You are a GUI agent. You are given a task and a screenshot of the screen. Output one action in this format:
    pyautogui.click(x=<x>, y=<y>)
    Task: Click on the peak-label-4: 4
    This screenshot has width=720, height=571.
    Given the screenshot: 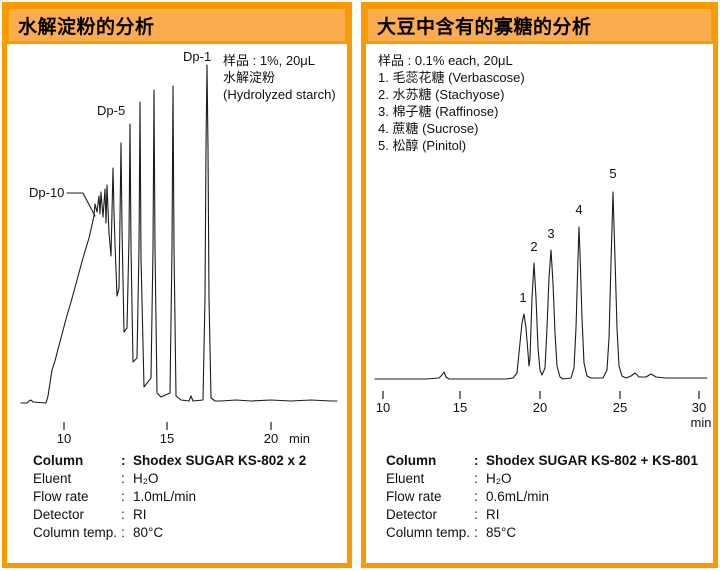 What is the action you would take?
    pyautogui.click(x=579, y=209)
    